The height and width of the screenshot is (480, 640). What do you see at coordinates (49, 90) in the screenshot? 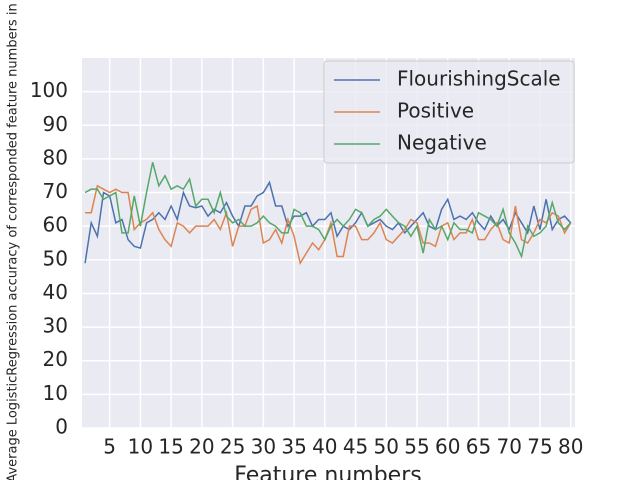
I see `y-tick-label: 100` at bounding box center [49, 90].